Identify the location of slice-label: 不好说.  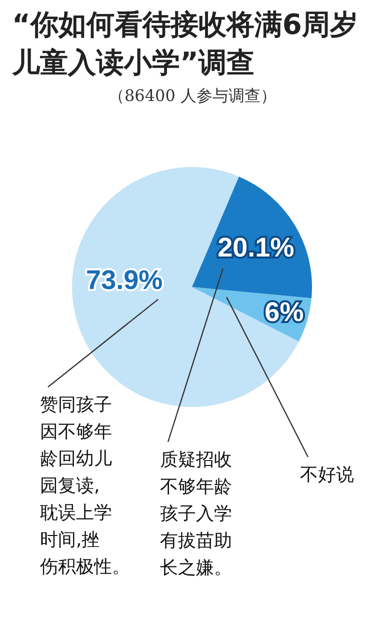
(327, 475).